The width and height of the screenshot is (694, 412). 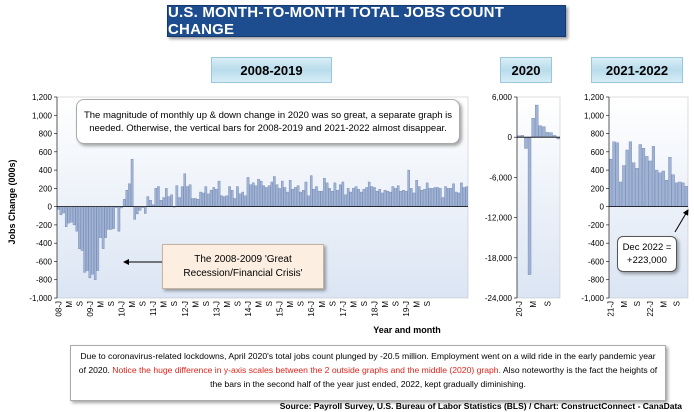 What do you see at coordinates (519, 309) in the screenshot?
I see `x-tick-label: 20-J` at bounding box center [519, 309].